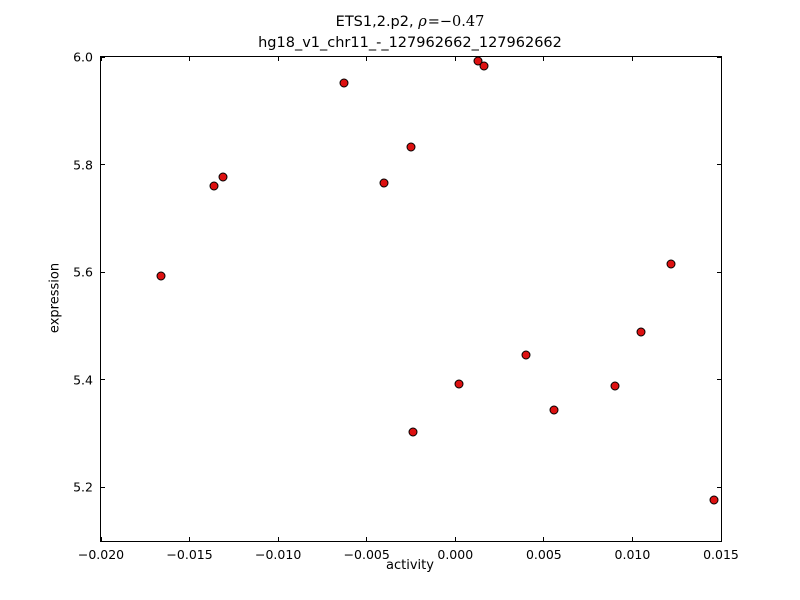  I want to click on x-axis-label: activity, so click(410, 565).